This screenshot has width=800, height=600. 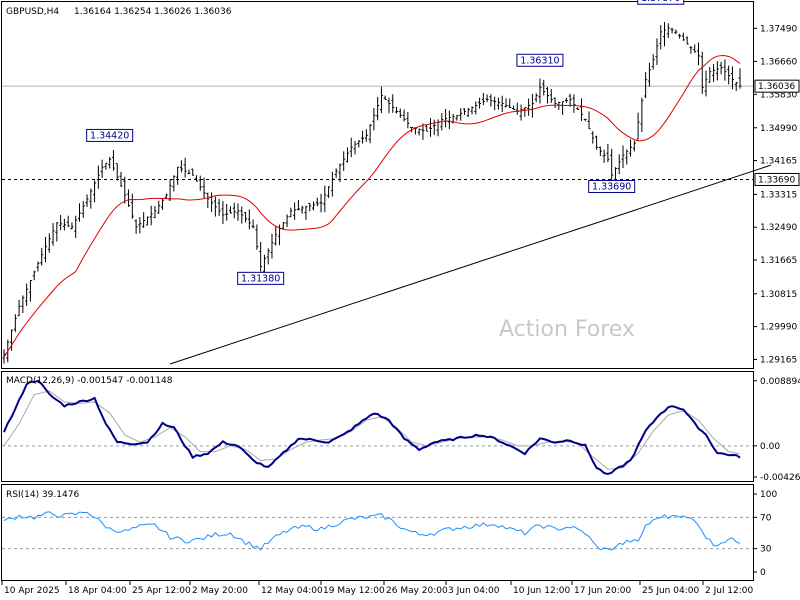 I want to click on x-tick-label: 10 Jun 12:00, so click(x=541, y=591).